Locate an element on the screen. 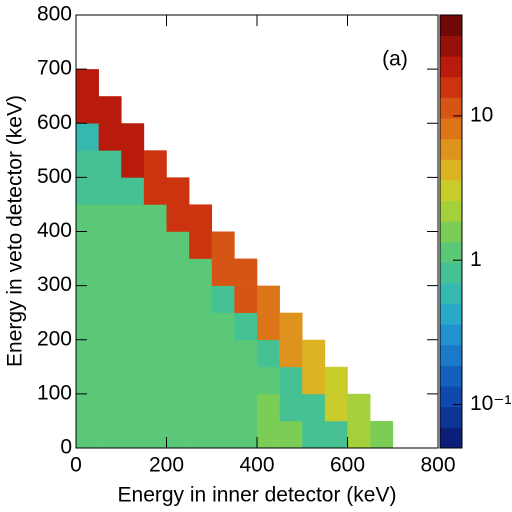  y-tick-label: 600 is located at coordinates (54, 122).